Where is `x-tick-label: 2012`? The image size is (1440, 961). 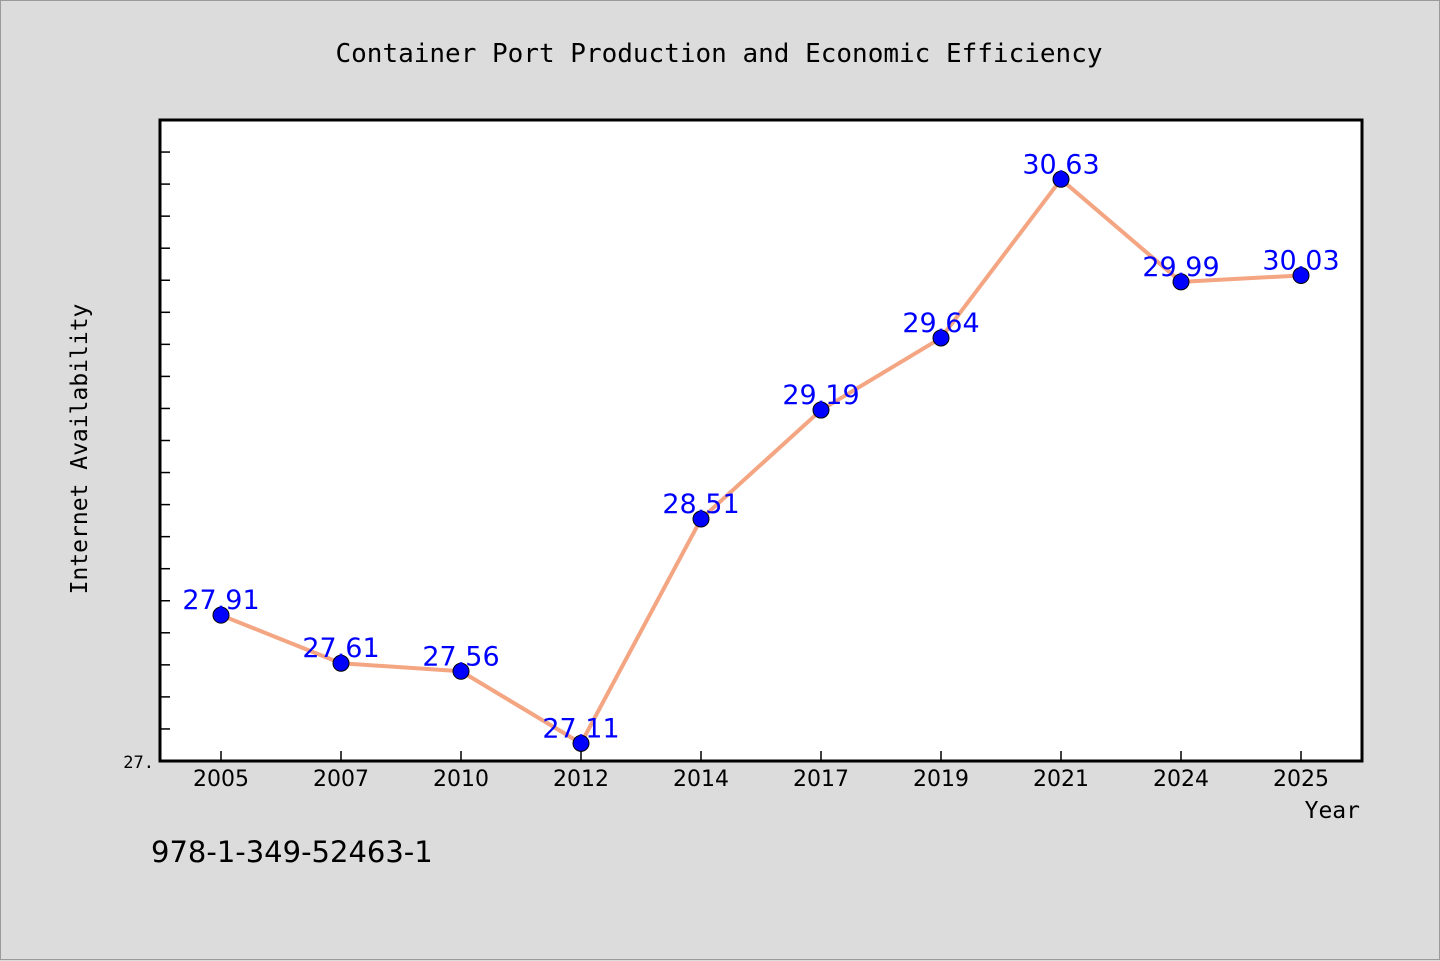
x-tick-label: 2012 is located at coordinates (581, 779).